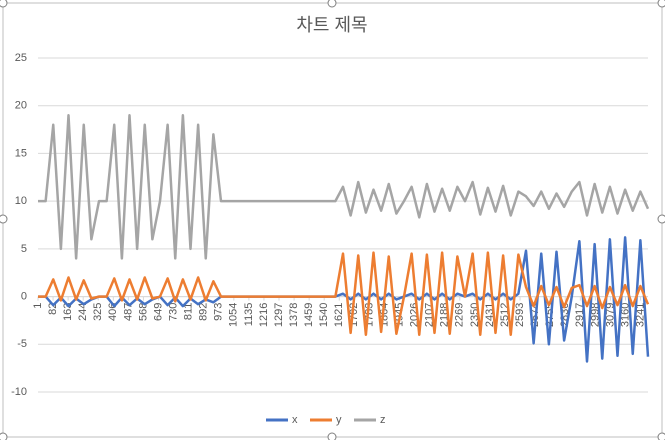 Image resolution: width=665 pixels, height=440 pixels. I want to click on x-tick-label: 1054, so click(234, 315).